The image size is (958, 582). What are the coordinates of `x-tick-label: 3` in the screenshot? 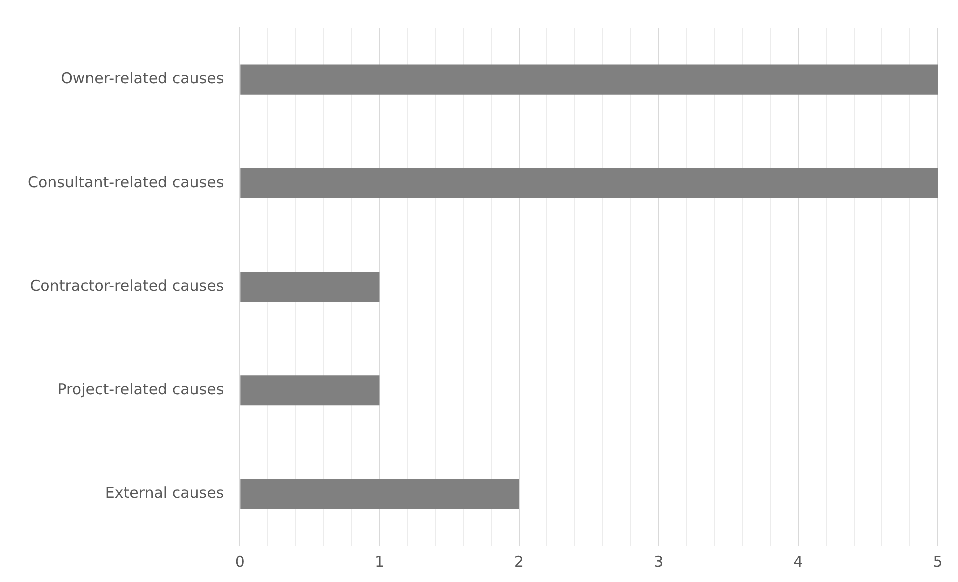 It's located at (659, 561).